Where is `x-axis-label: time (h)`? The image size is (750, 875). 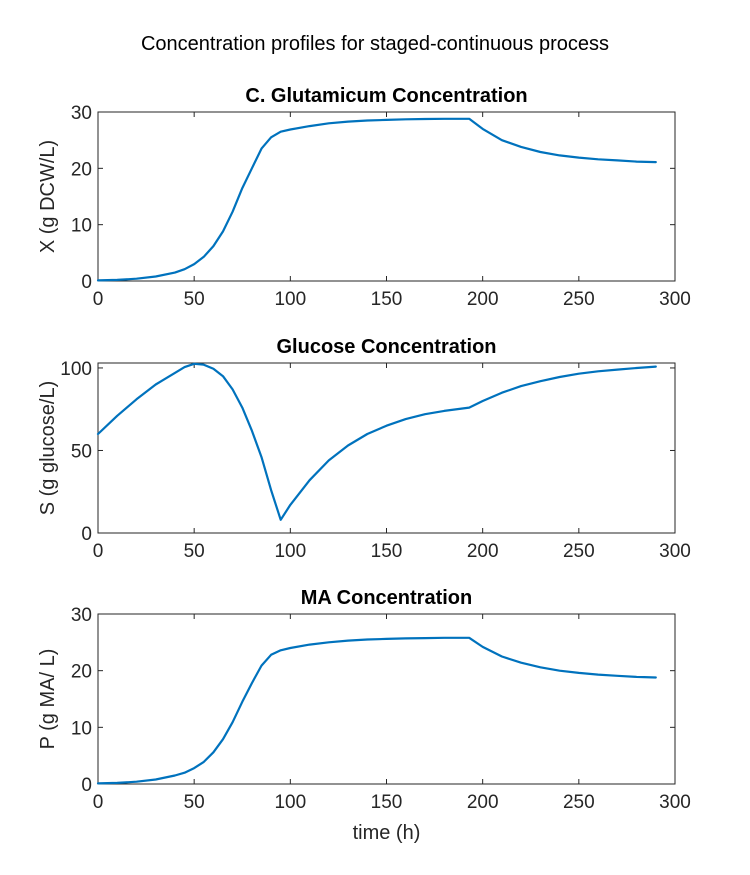 x-axis-label: time (h) is located at coordinates (387, 833).